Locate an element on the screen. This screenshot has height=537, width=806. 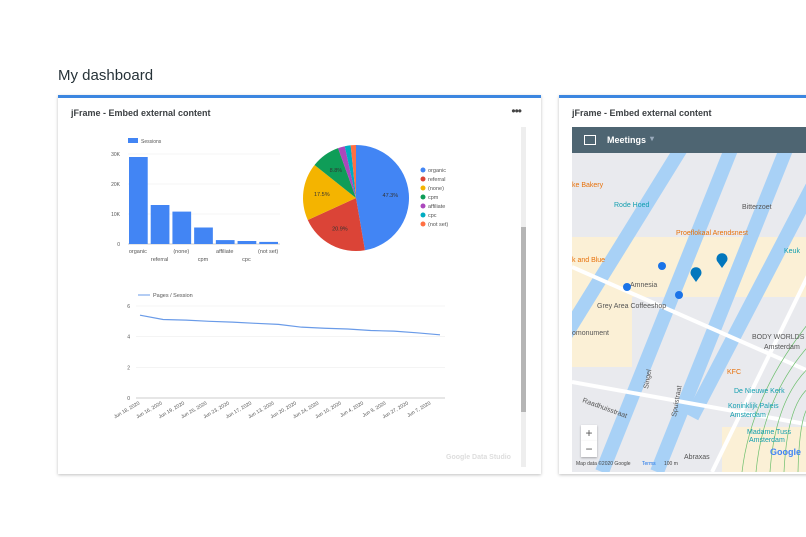
legend-label: organic is located at coordinates (437, 171).